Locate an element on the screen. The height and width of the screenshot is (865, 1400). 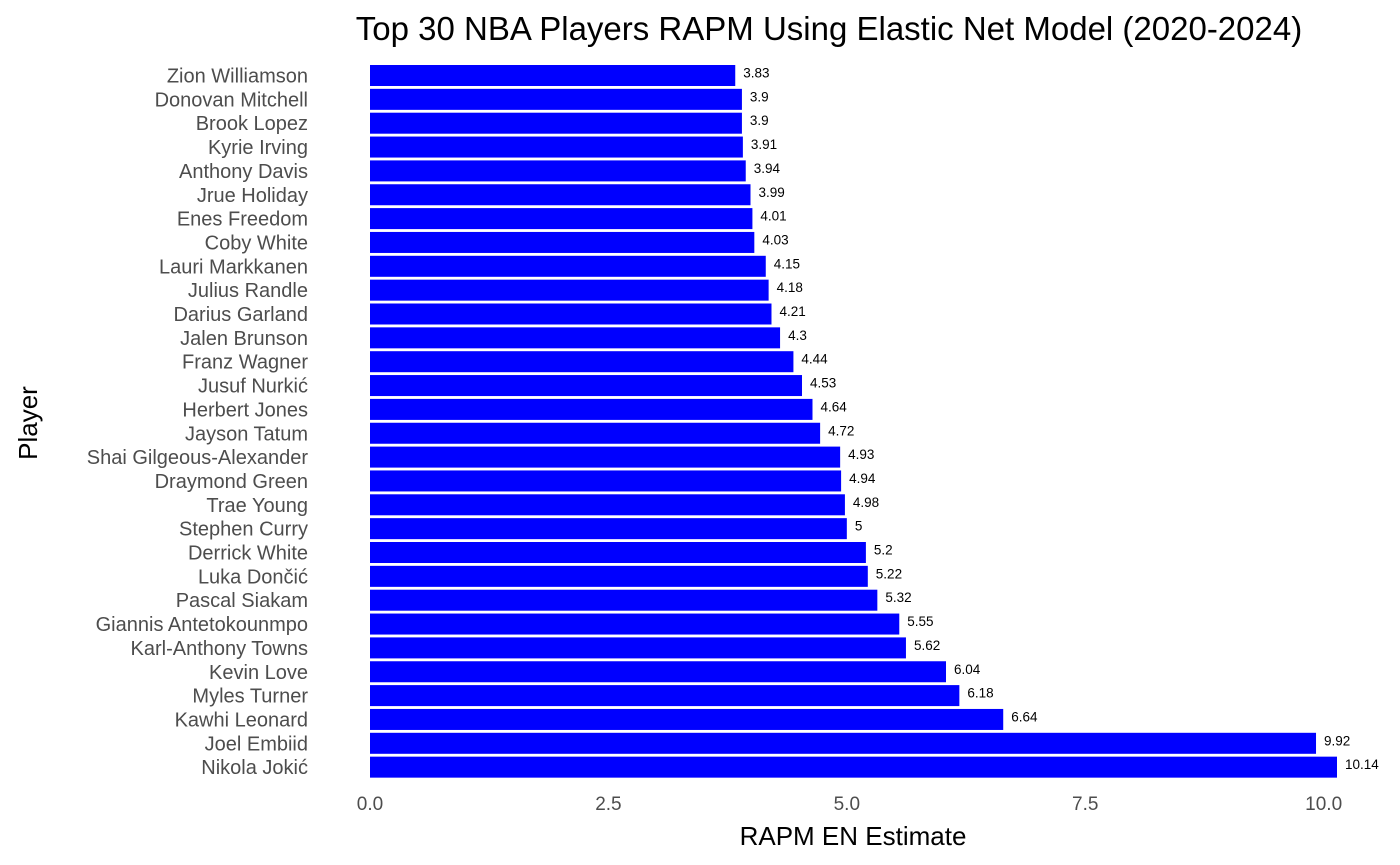
category-label: Darius Garland is located at coordinates (240, 315).